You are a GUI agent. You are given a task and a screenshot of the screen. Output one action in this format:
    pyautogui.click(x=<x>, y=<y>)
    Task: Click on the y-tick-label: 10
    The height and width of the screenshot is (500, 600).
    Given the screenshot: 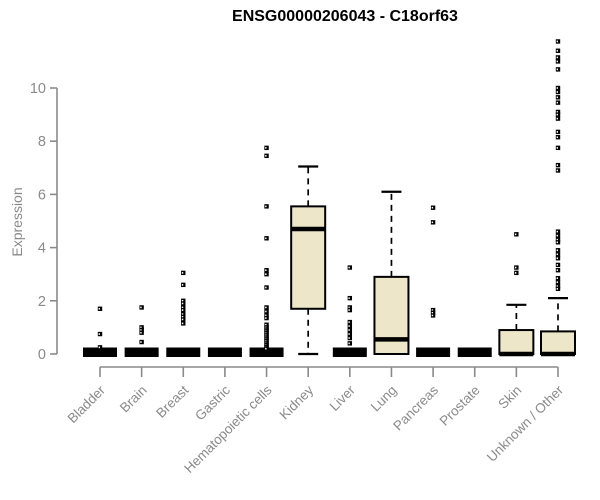 What is the action you would take?
    pyautogui.click(x=38, y=89)
    